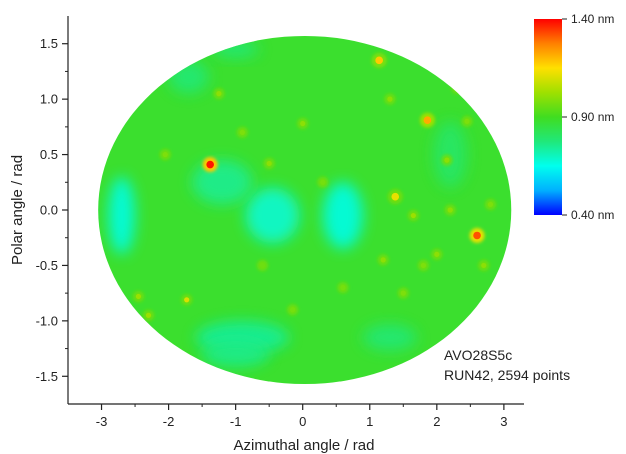 This screenshot has width=626, height=454. Describe the element at coordinates (369, 421) in the screenshot. I see `x-tick-label: 1` at that location.